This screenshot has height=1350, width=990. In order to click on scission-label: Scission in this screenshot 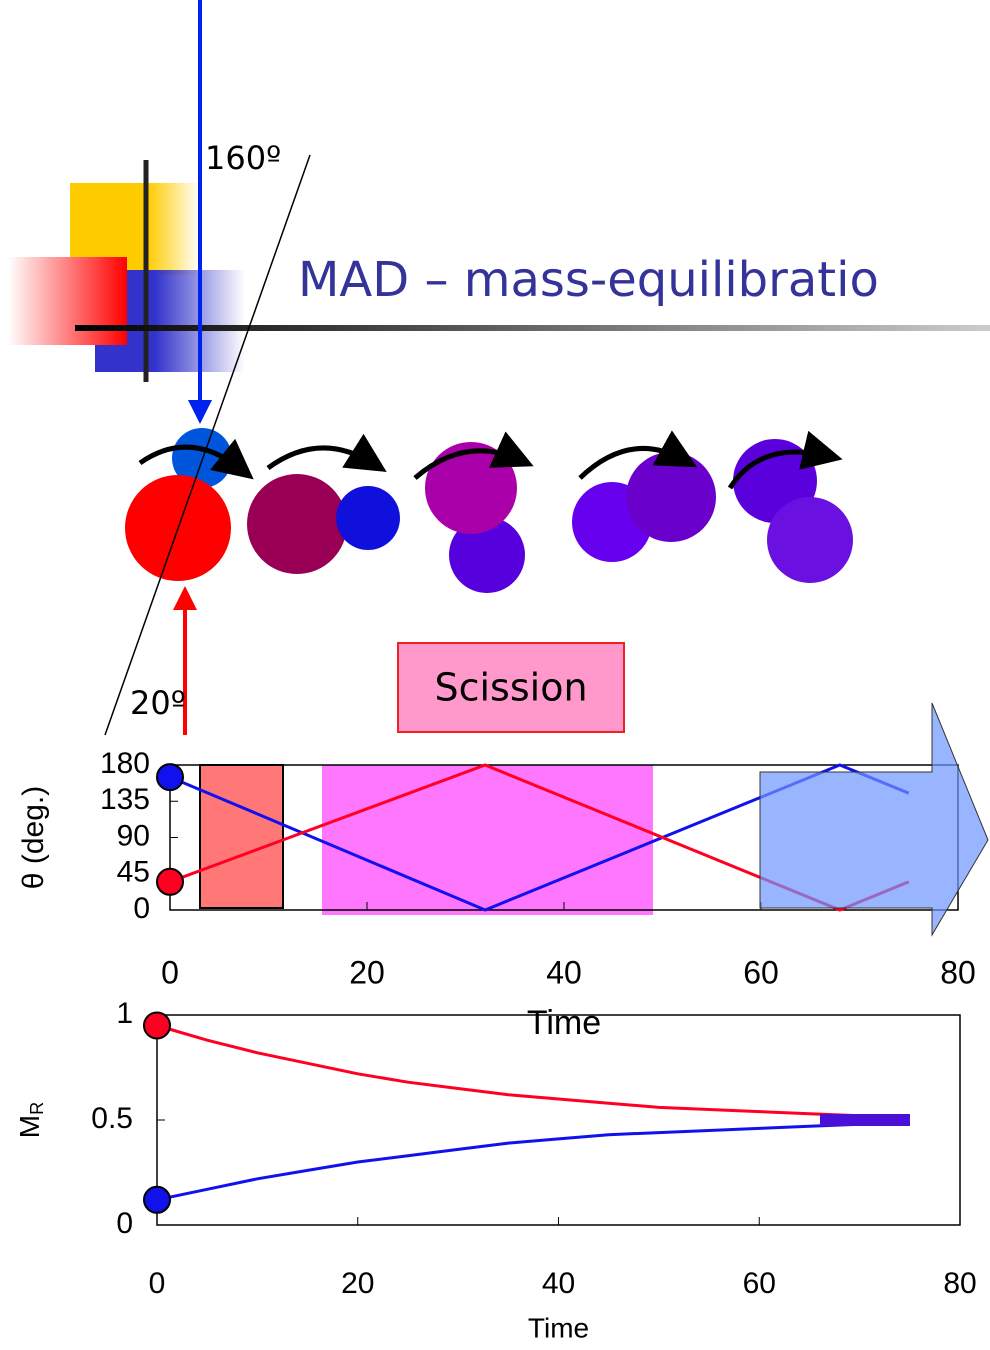, I will do `click(510, 688)`.